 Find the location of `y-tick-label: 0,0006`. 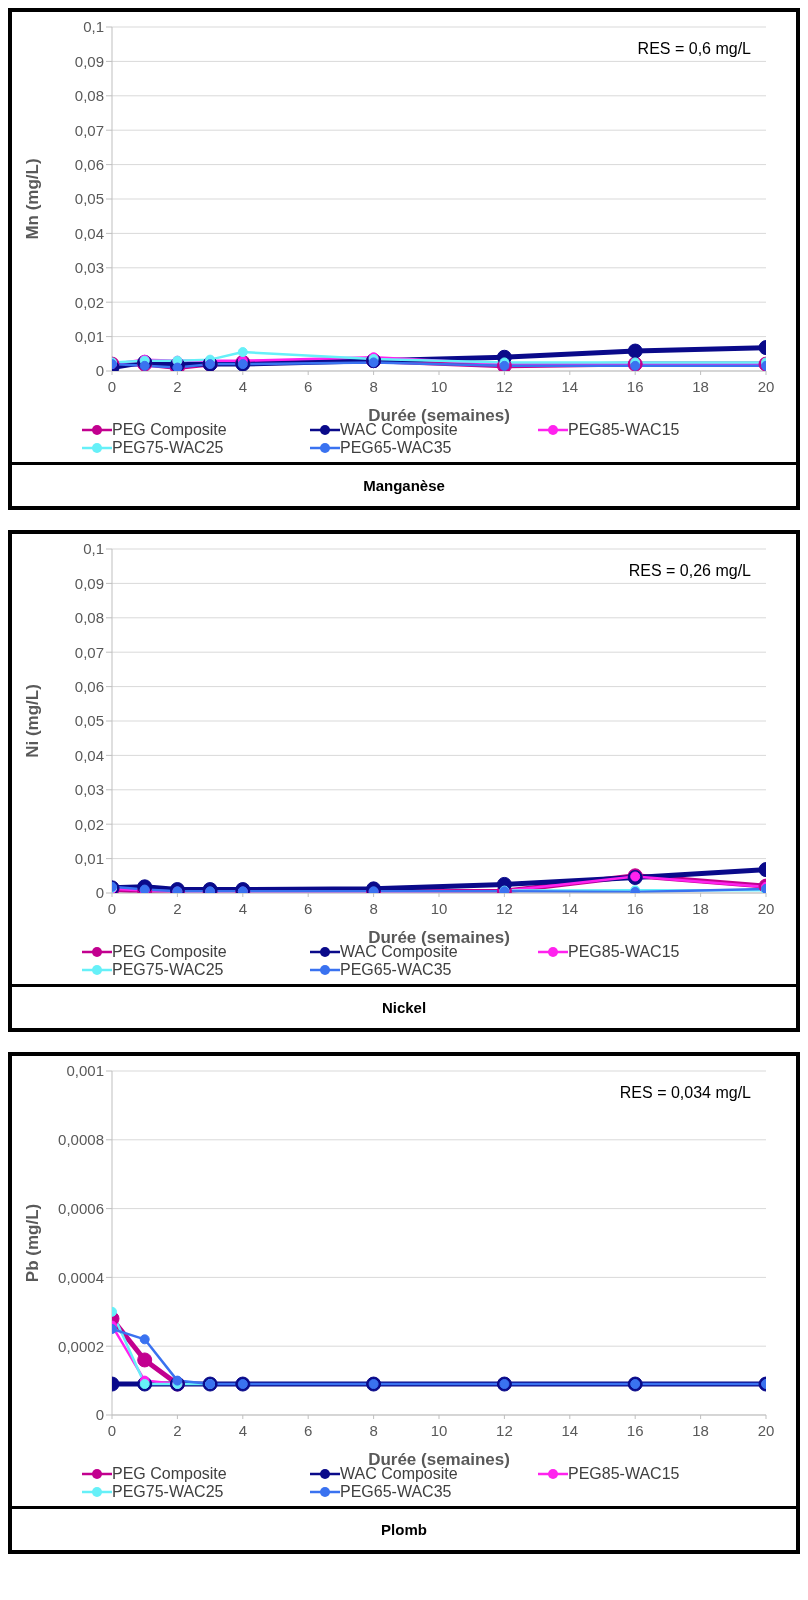

y-tick-label: 0,0006 is located at coordinates (81, 1208).